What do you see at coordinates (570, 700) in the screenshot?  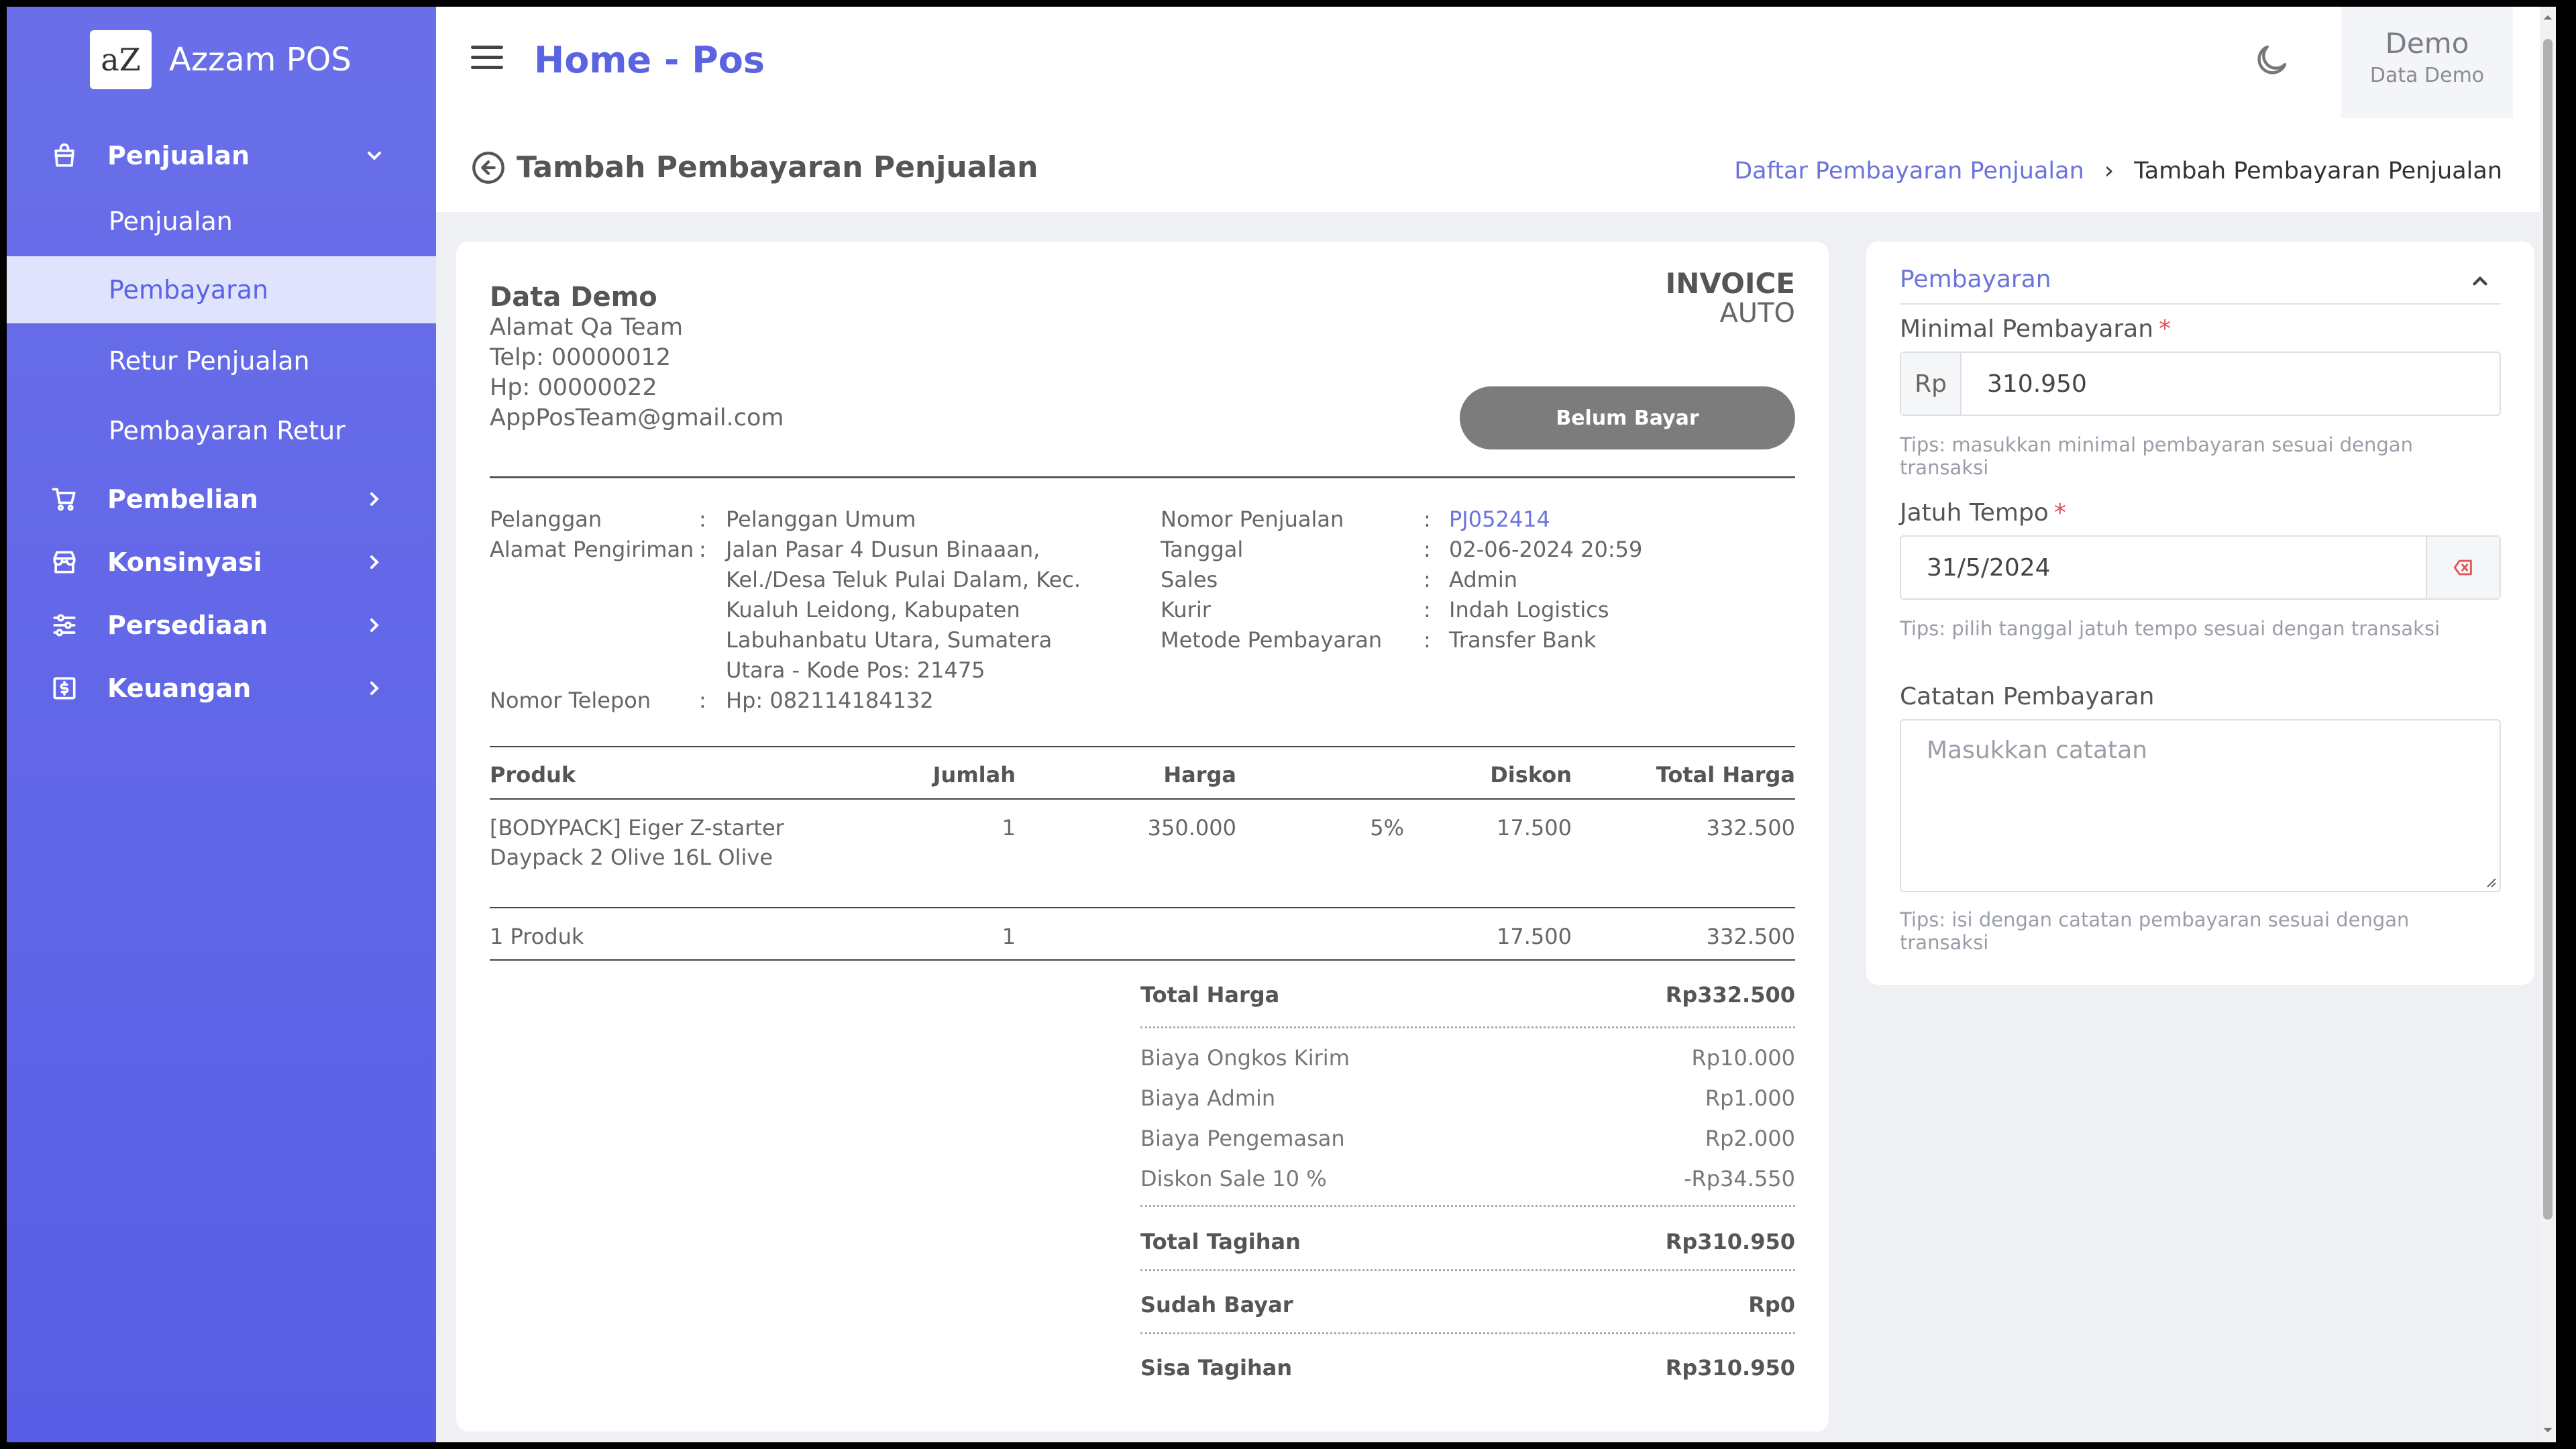 I see `phone-label: Nomor Telepon` at bounding box center [570, 700].